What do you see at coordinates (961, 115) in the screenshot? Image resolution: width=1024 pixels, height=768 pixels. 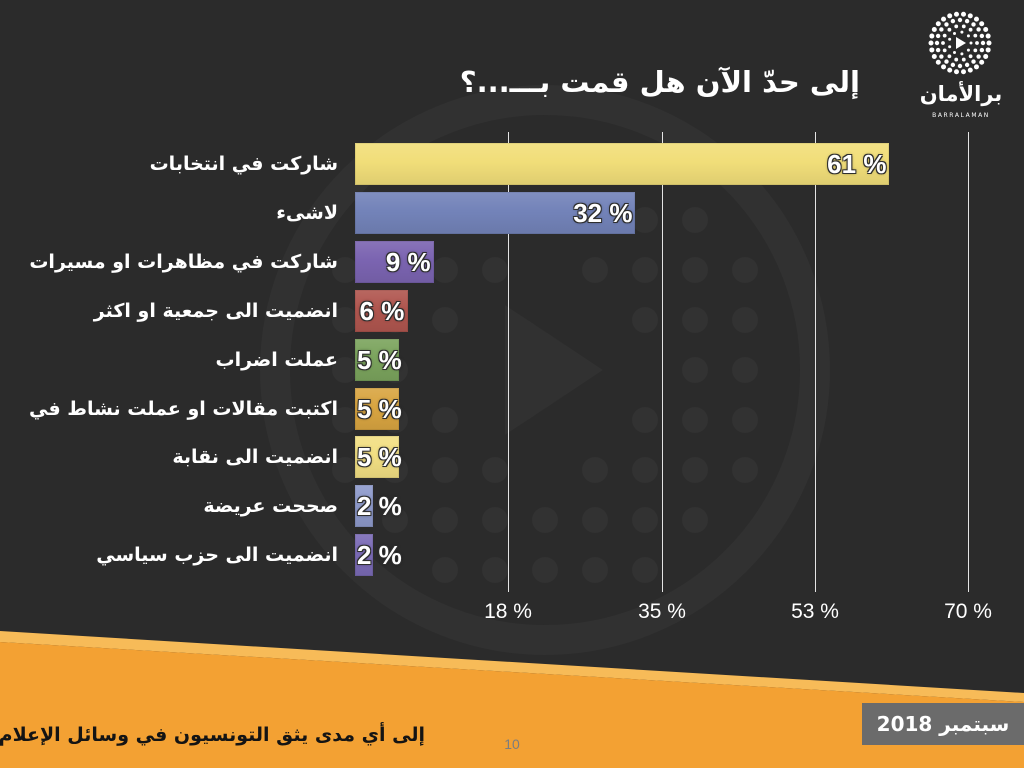 I see `brand-subtitle: BARRALAMAN` at bounding box center [961, 115].